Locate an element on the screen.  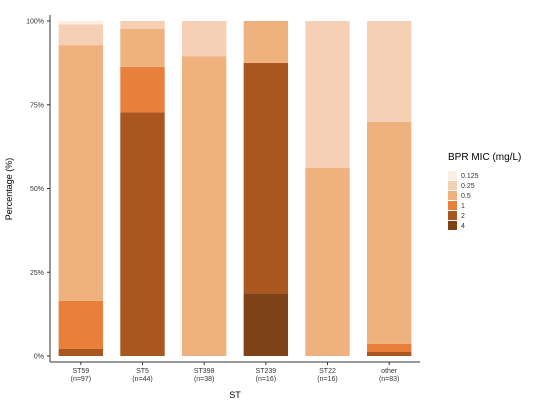
x-tick-label: ST22 is located at coordinates (327, 371).